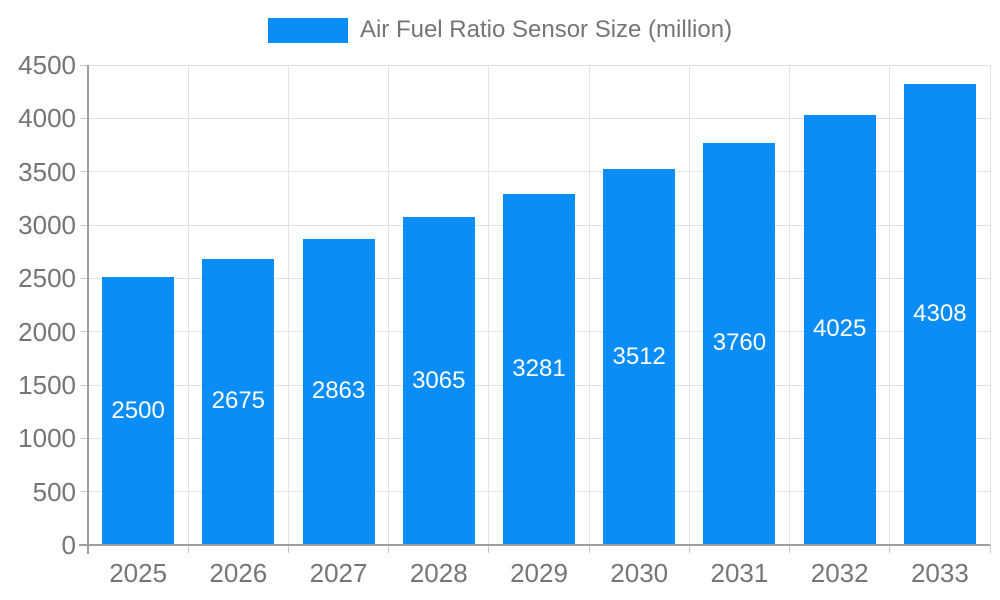 This screenshot has height=600, width=1000. I want to click on bar-2029: 3281, so click(539, 369).